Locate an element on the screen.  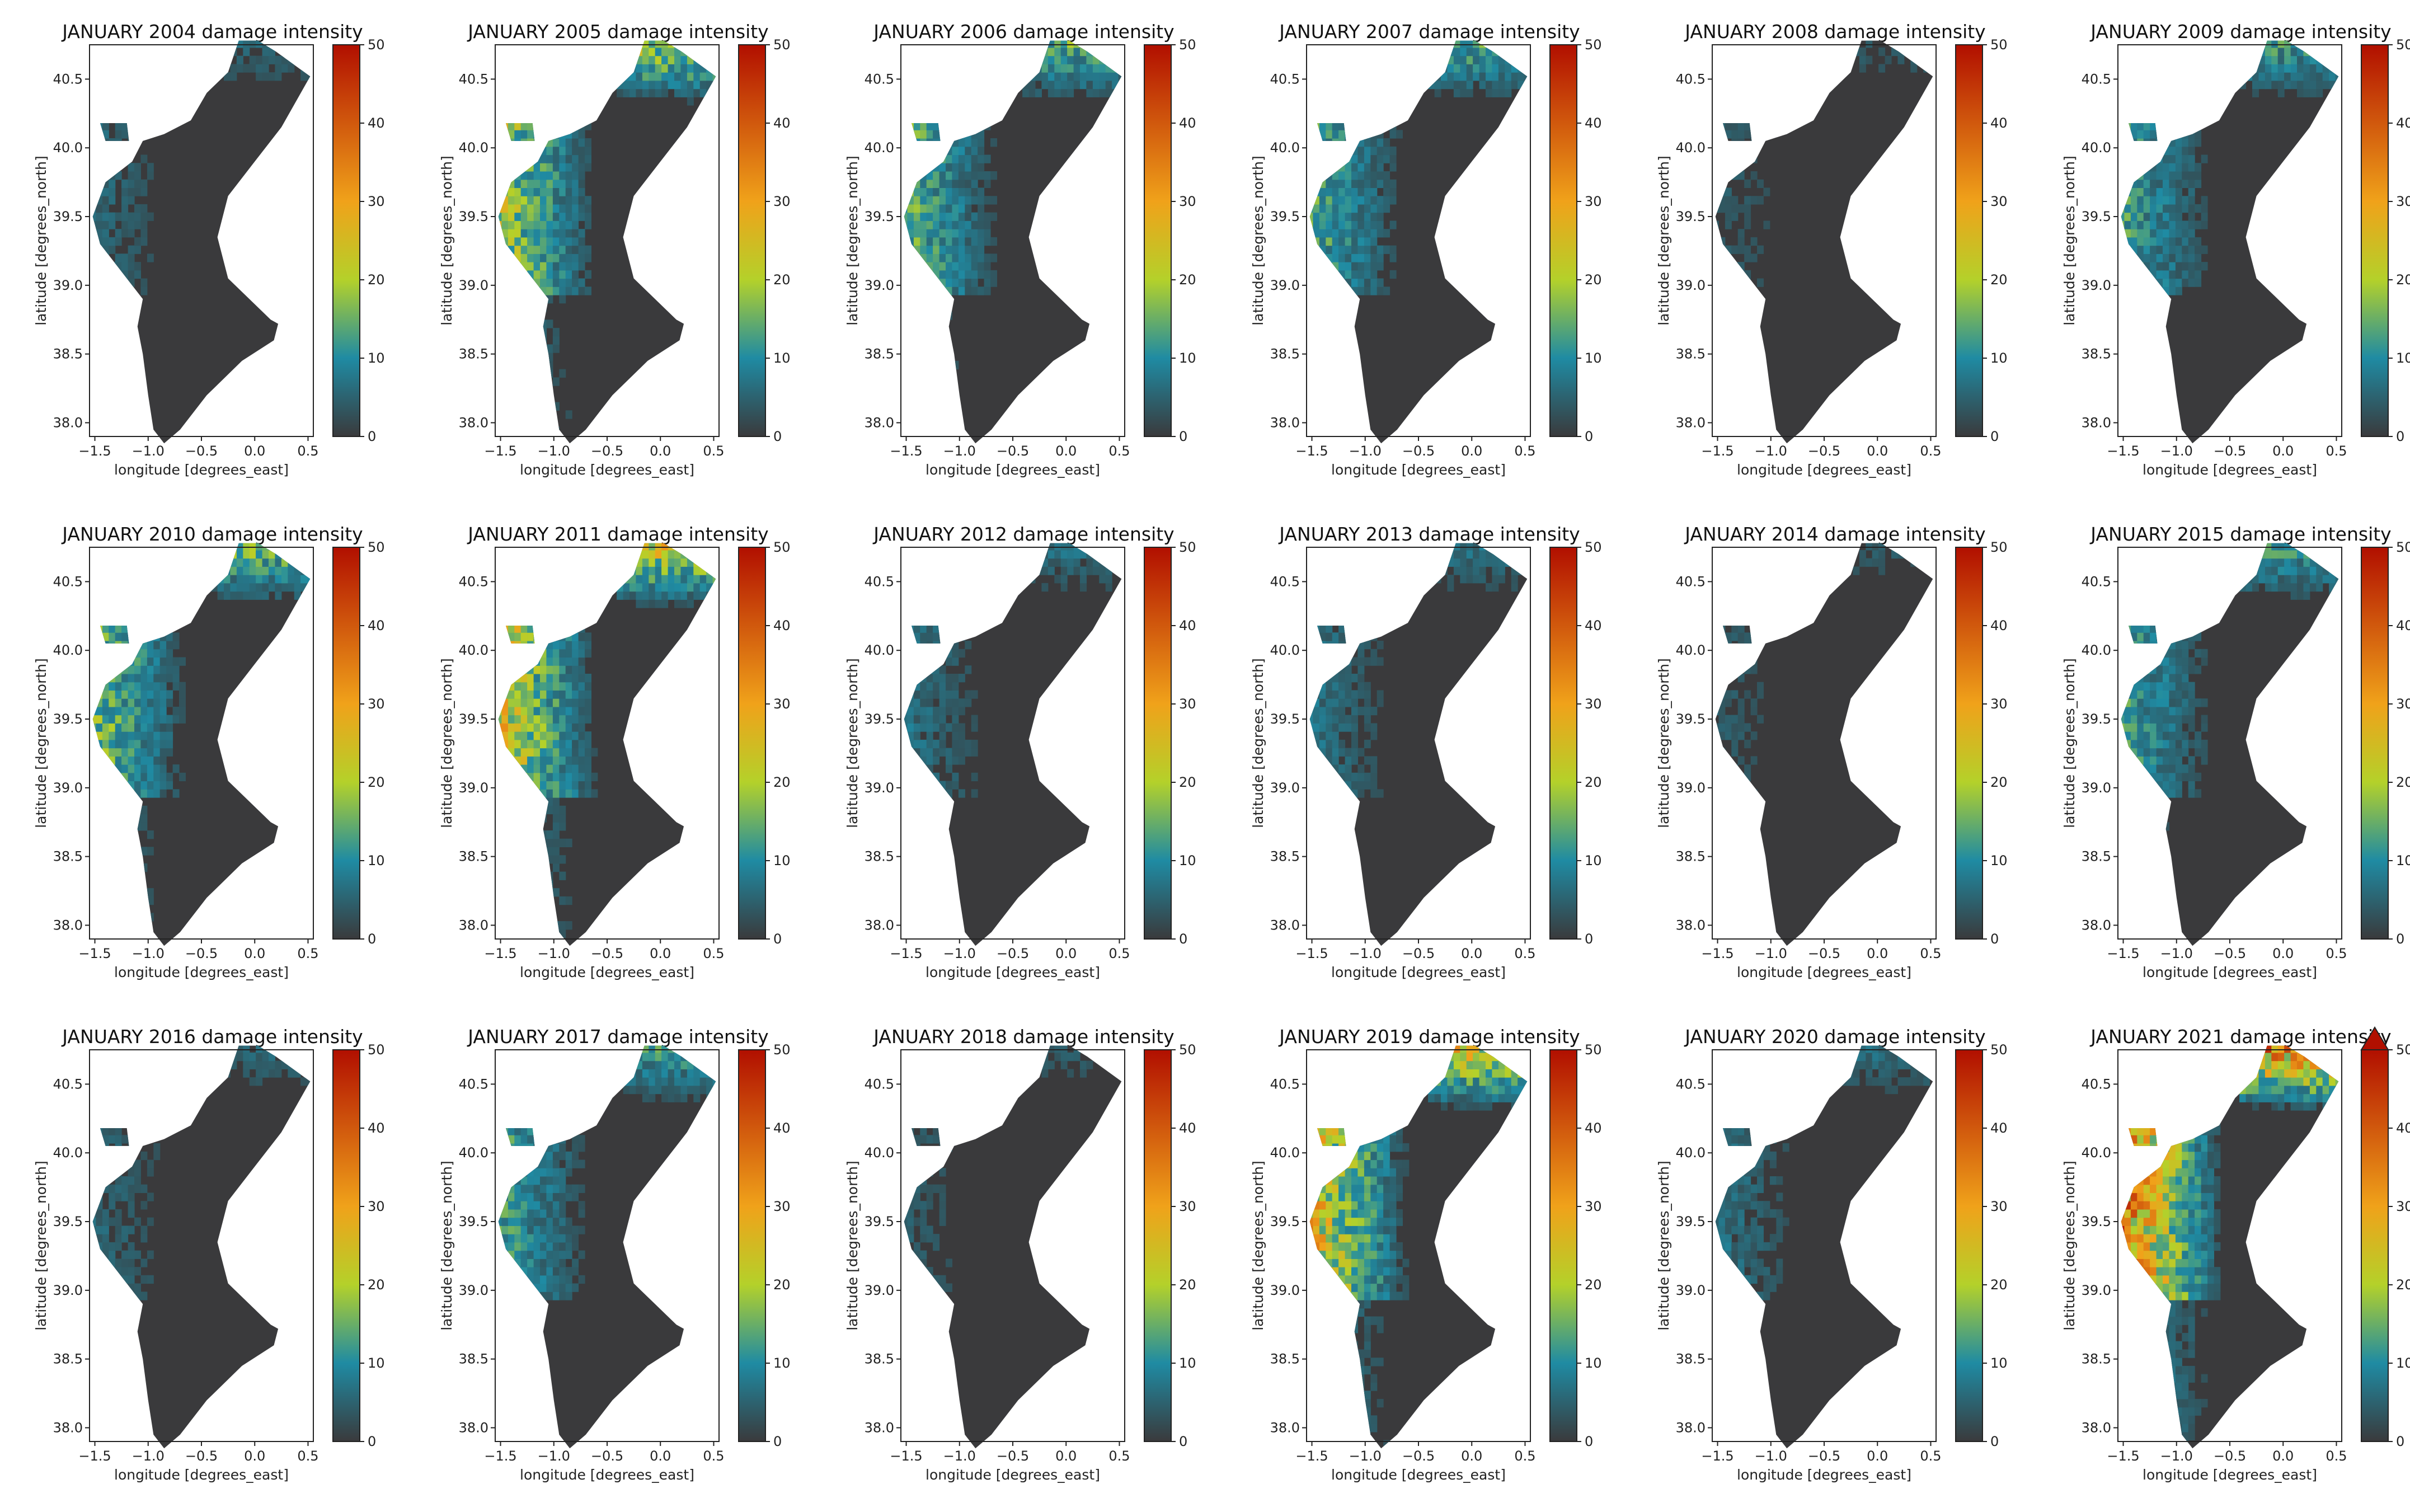
panel-title: JANUARY 2017 damage intensity is located at coordinates (618, 1037).